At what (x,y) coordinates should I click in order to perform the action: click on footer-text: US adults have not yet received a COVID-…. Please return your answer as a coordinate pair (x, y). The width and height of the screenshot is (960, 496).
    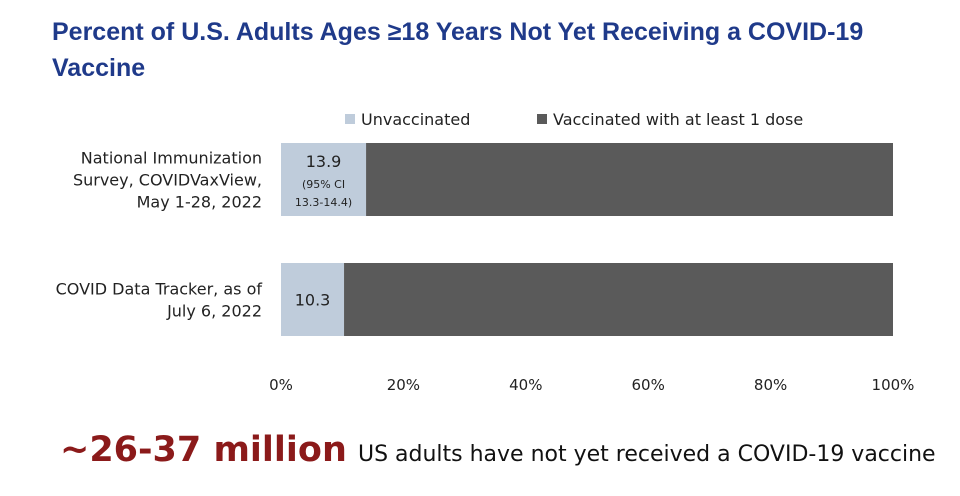
    Looking at the image, I should click on (646, 454).